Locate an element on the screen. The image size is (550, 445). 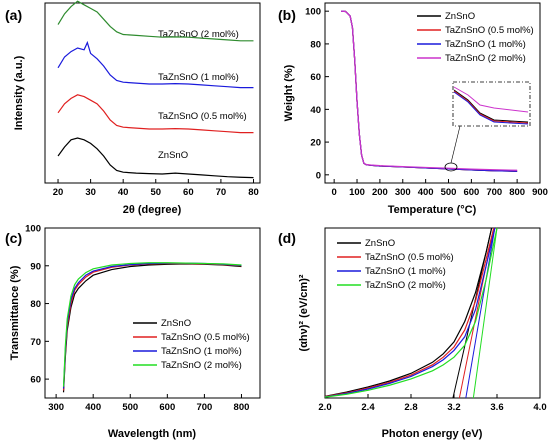
panel-c-label: (c) is located at coordinates (13, 238).